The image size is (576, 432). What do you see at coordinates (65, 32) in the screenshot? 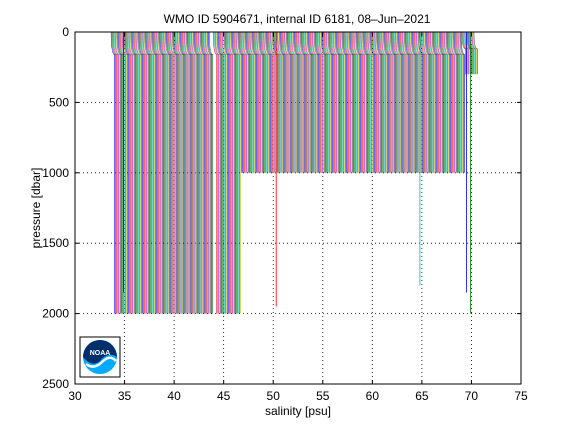
I see `y-tick-label: 0` at bounding box center [65, 32].